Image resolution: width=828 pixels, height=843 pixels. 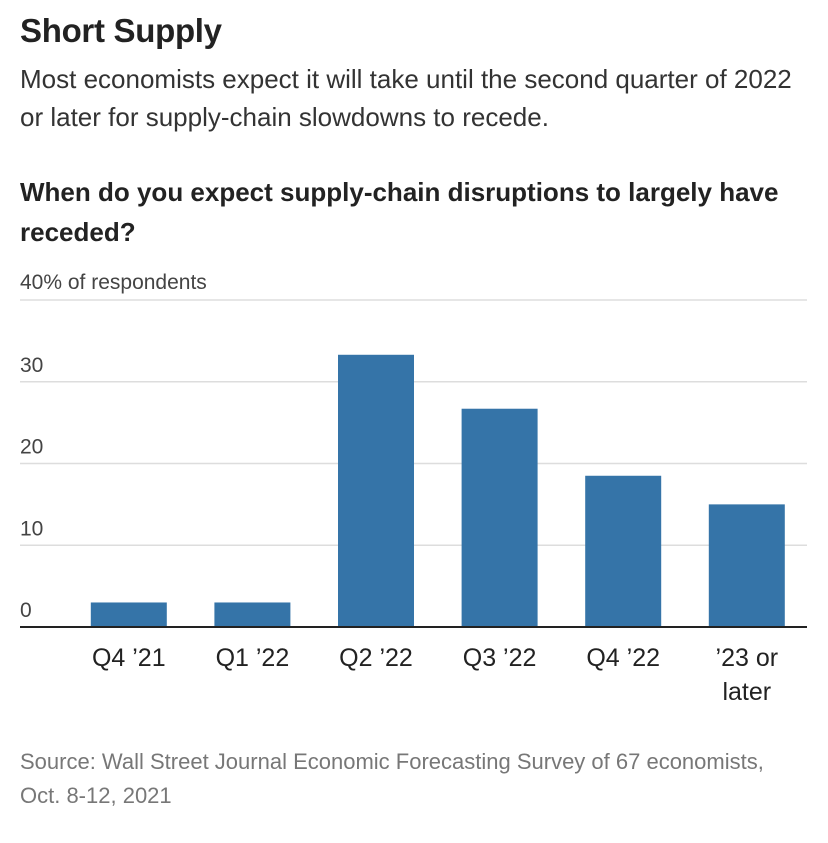 What do you see at coordinates (113, 282) in the screenshot?
I see `y-axis-unit-label: 40% of respondents` at bounding box center [113, 282].